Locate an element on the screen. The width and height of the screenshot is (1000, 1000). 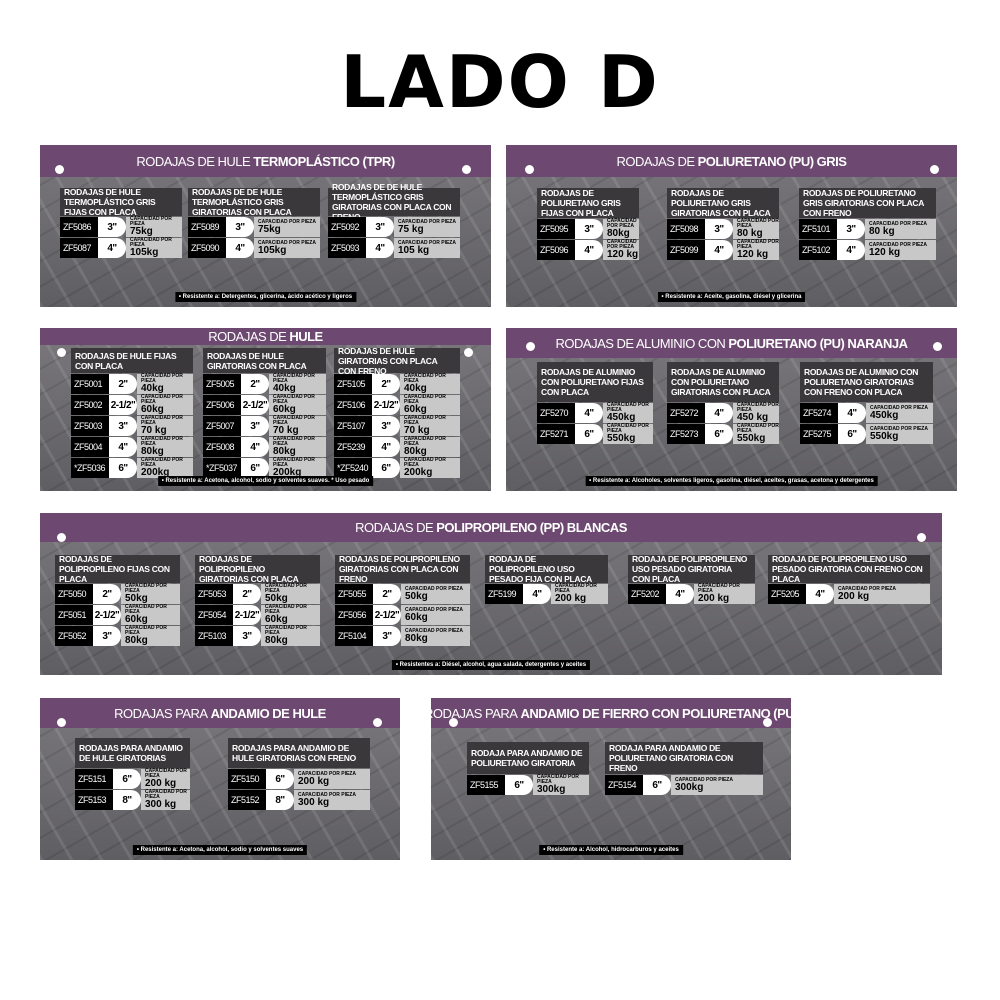
product-code: ZF5054 is located at coordinates (214, 615).